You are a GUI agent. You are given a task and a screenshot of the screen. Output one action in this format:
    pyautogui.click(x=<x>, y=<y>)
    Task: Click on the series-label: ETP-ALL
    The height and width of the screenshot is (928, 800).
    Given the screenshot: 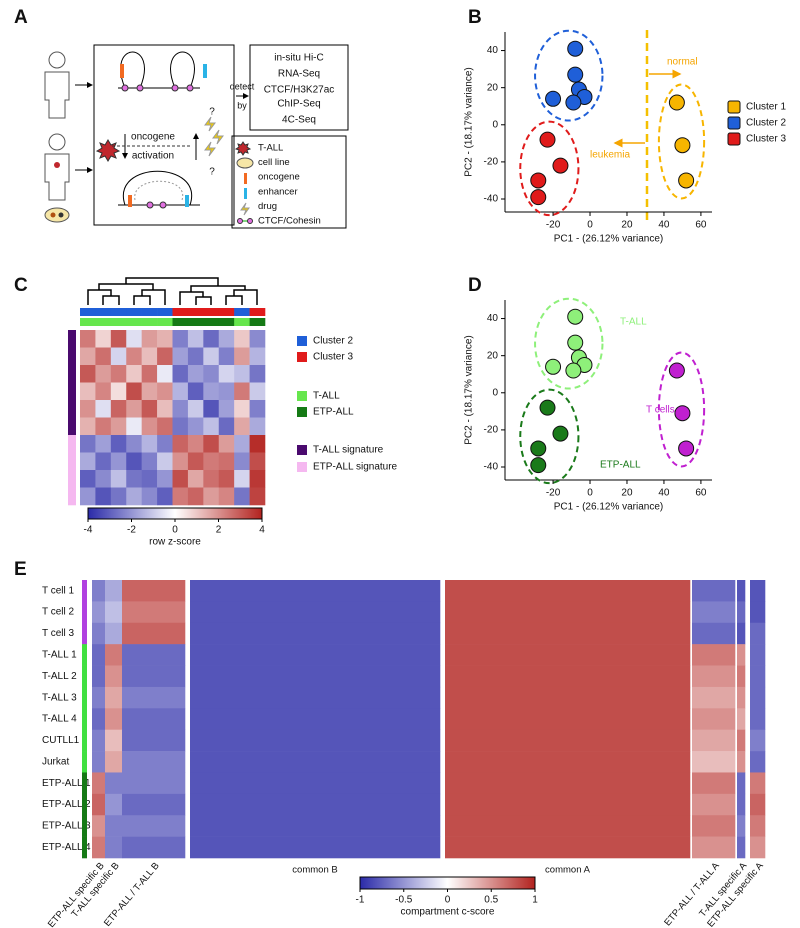 What is the action you would take?
    pyautogui.click(x=620, y=465)
    